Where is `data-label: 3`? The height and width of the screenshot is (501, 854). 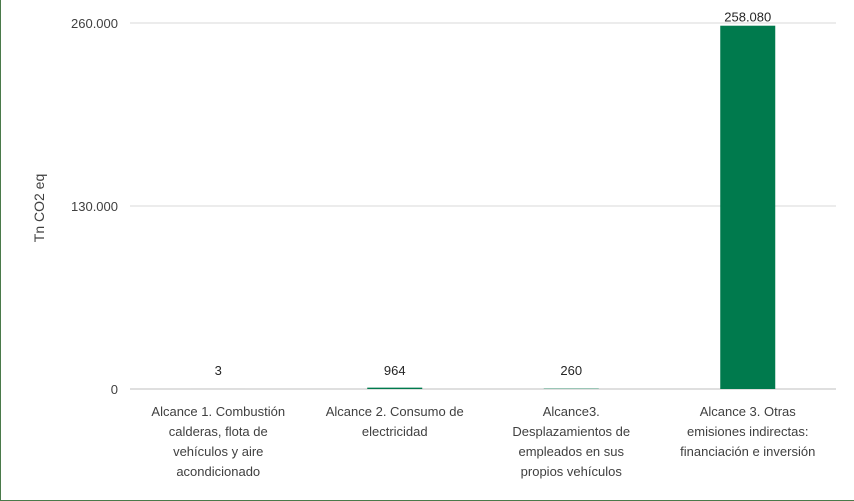
data-label: 3 is located at coordinates (218, 370).